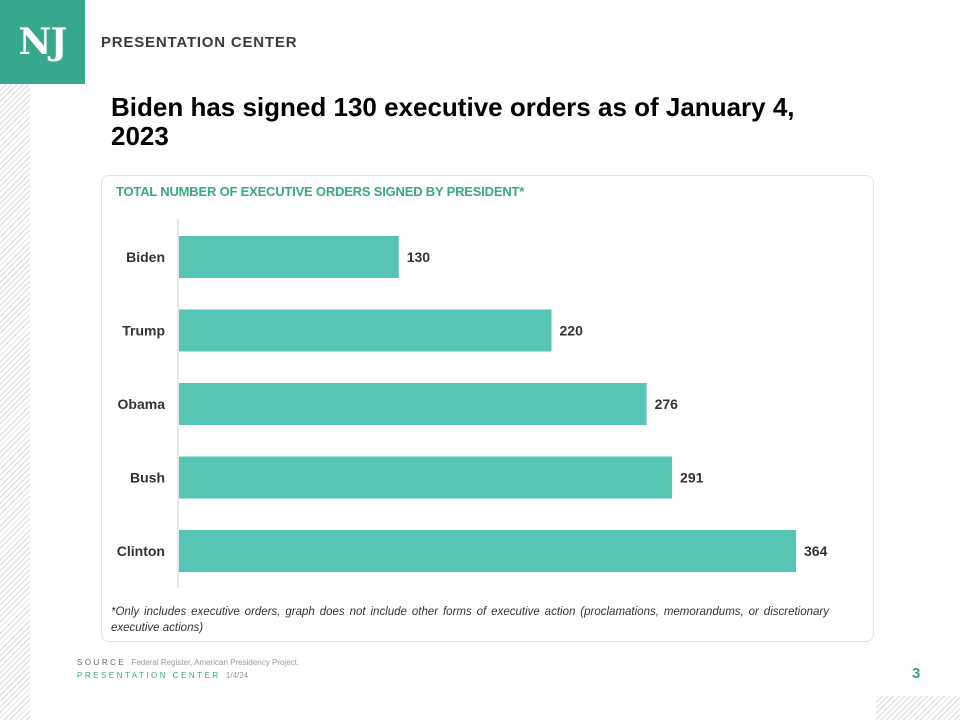 The height and width of the screenshot is (720, 960). I want to click on category-label-obama: Obama, so click(142, 404).